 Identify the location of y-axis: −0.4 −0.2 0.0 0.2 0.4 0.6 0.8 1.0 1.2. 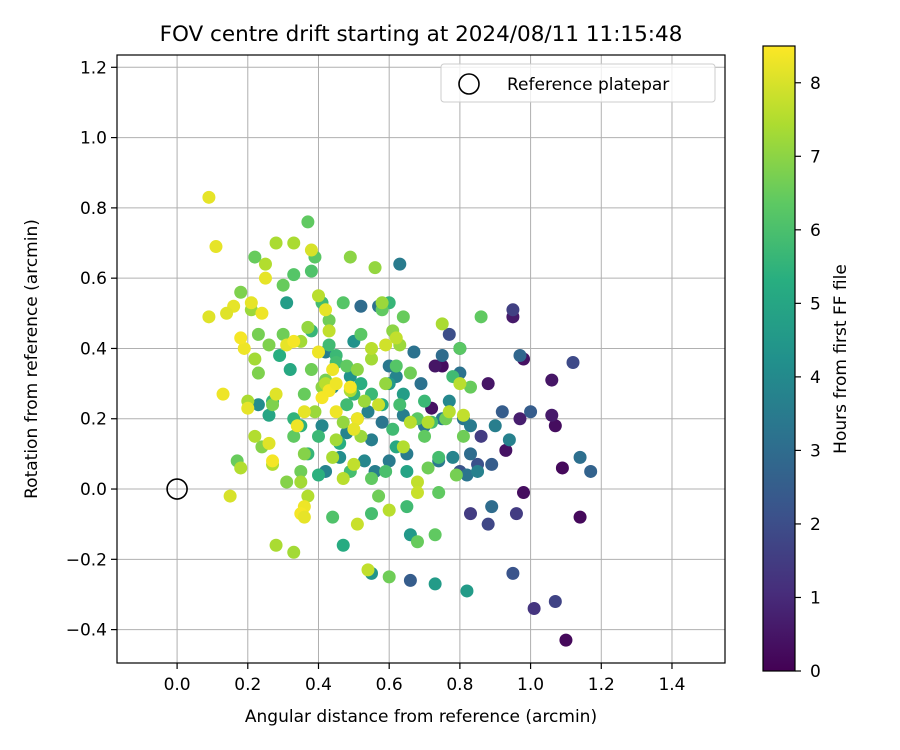
(91, 349).